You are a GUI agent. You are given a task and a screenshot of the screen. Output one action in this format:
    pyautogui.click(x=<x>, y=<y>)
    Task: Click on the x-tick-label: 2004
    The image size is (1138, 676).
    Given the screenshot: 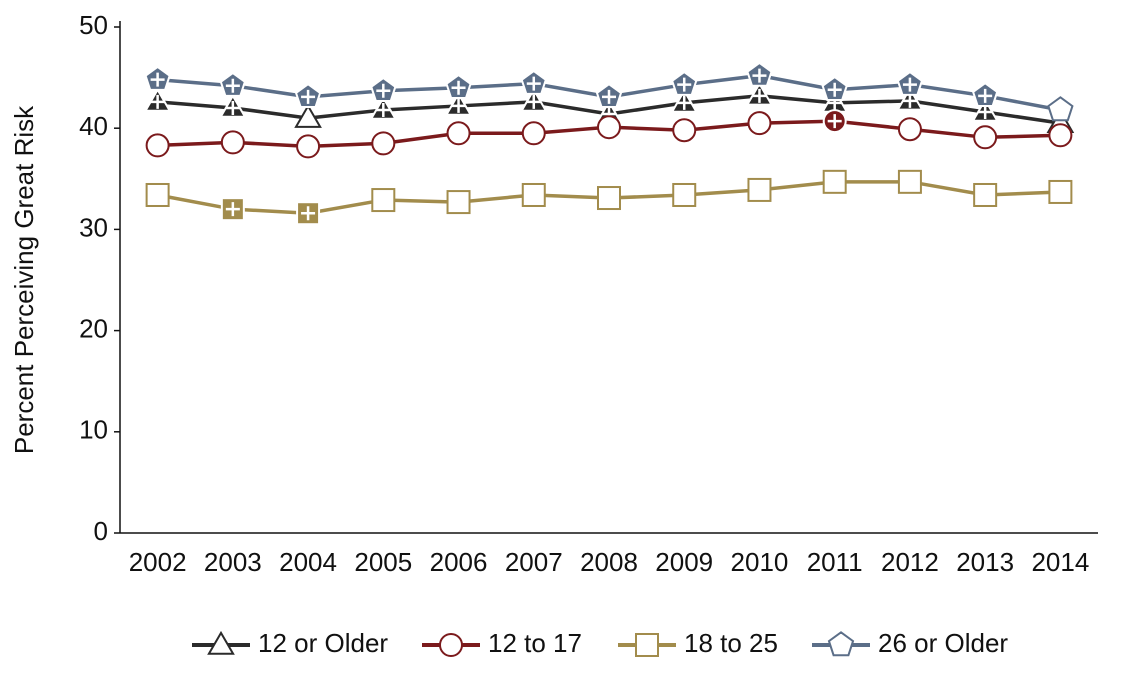 What is the action you would take?
    pyautogui.click(x=308, y=562)
    